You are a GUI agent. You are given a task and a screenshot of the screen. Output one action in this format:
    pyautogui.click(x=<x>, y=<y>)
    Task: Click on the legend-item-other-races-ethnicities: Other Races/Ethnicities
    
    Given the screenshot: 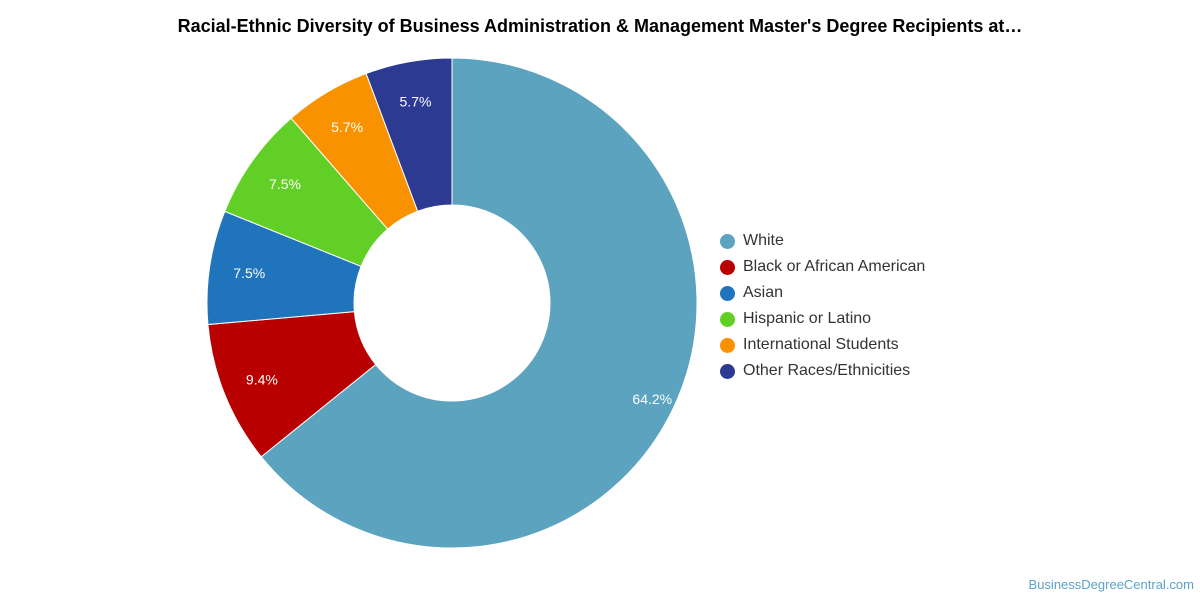 What is the action you would take?
    pyautogui.click(x=822, y=371)
    